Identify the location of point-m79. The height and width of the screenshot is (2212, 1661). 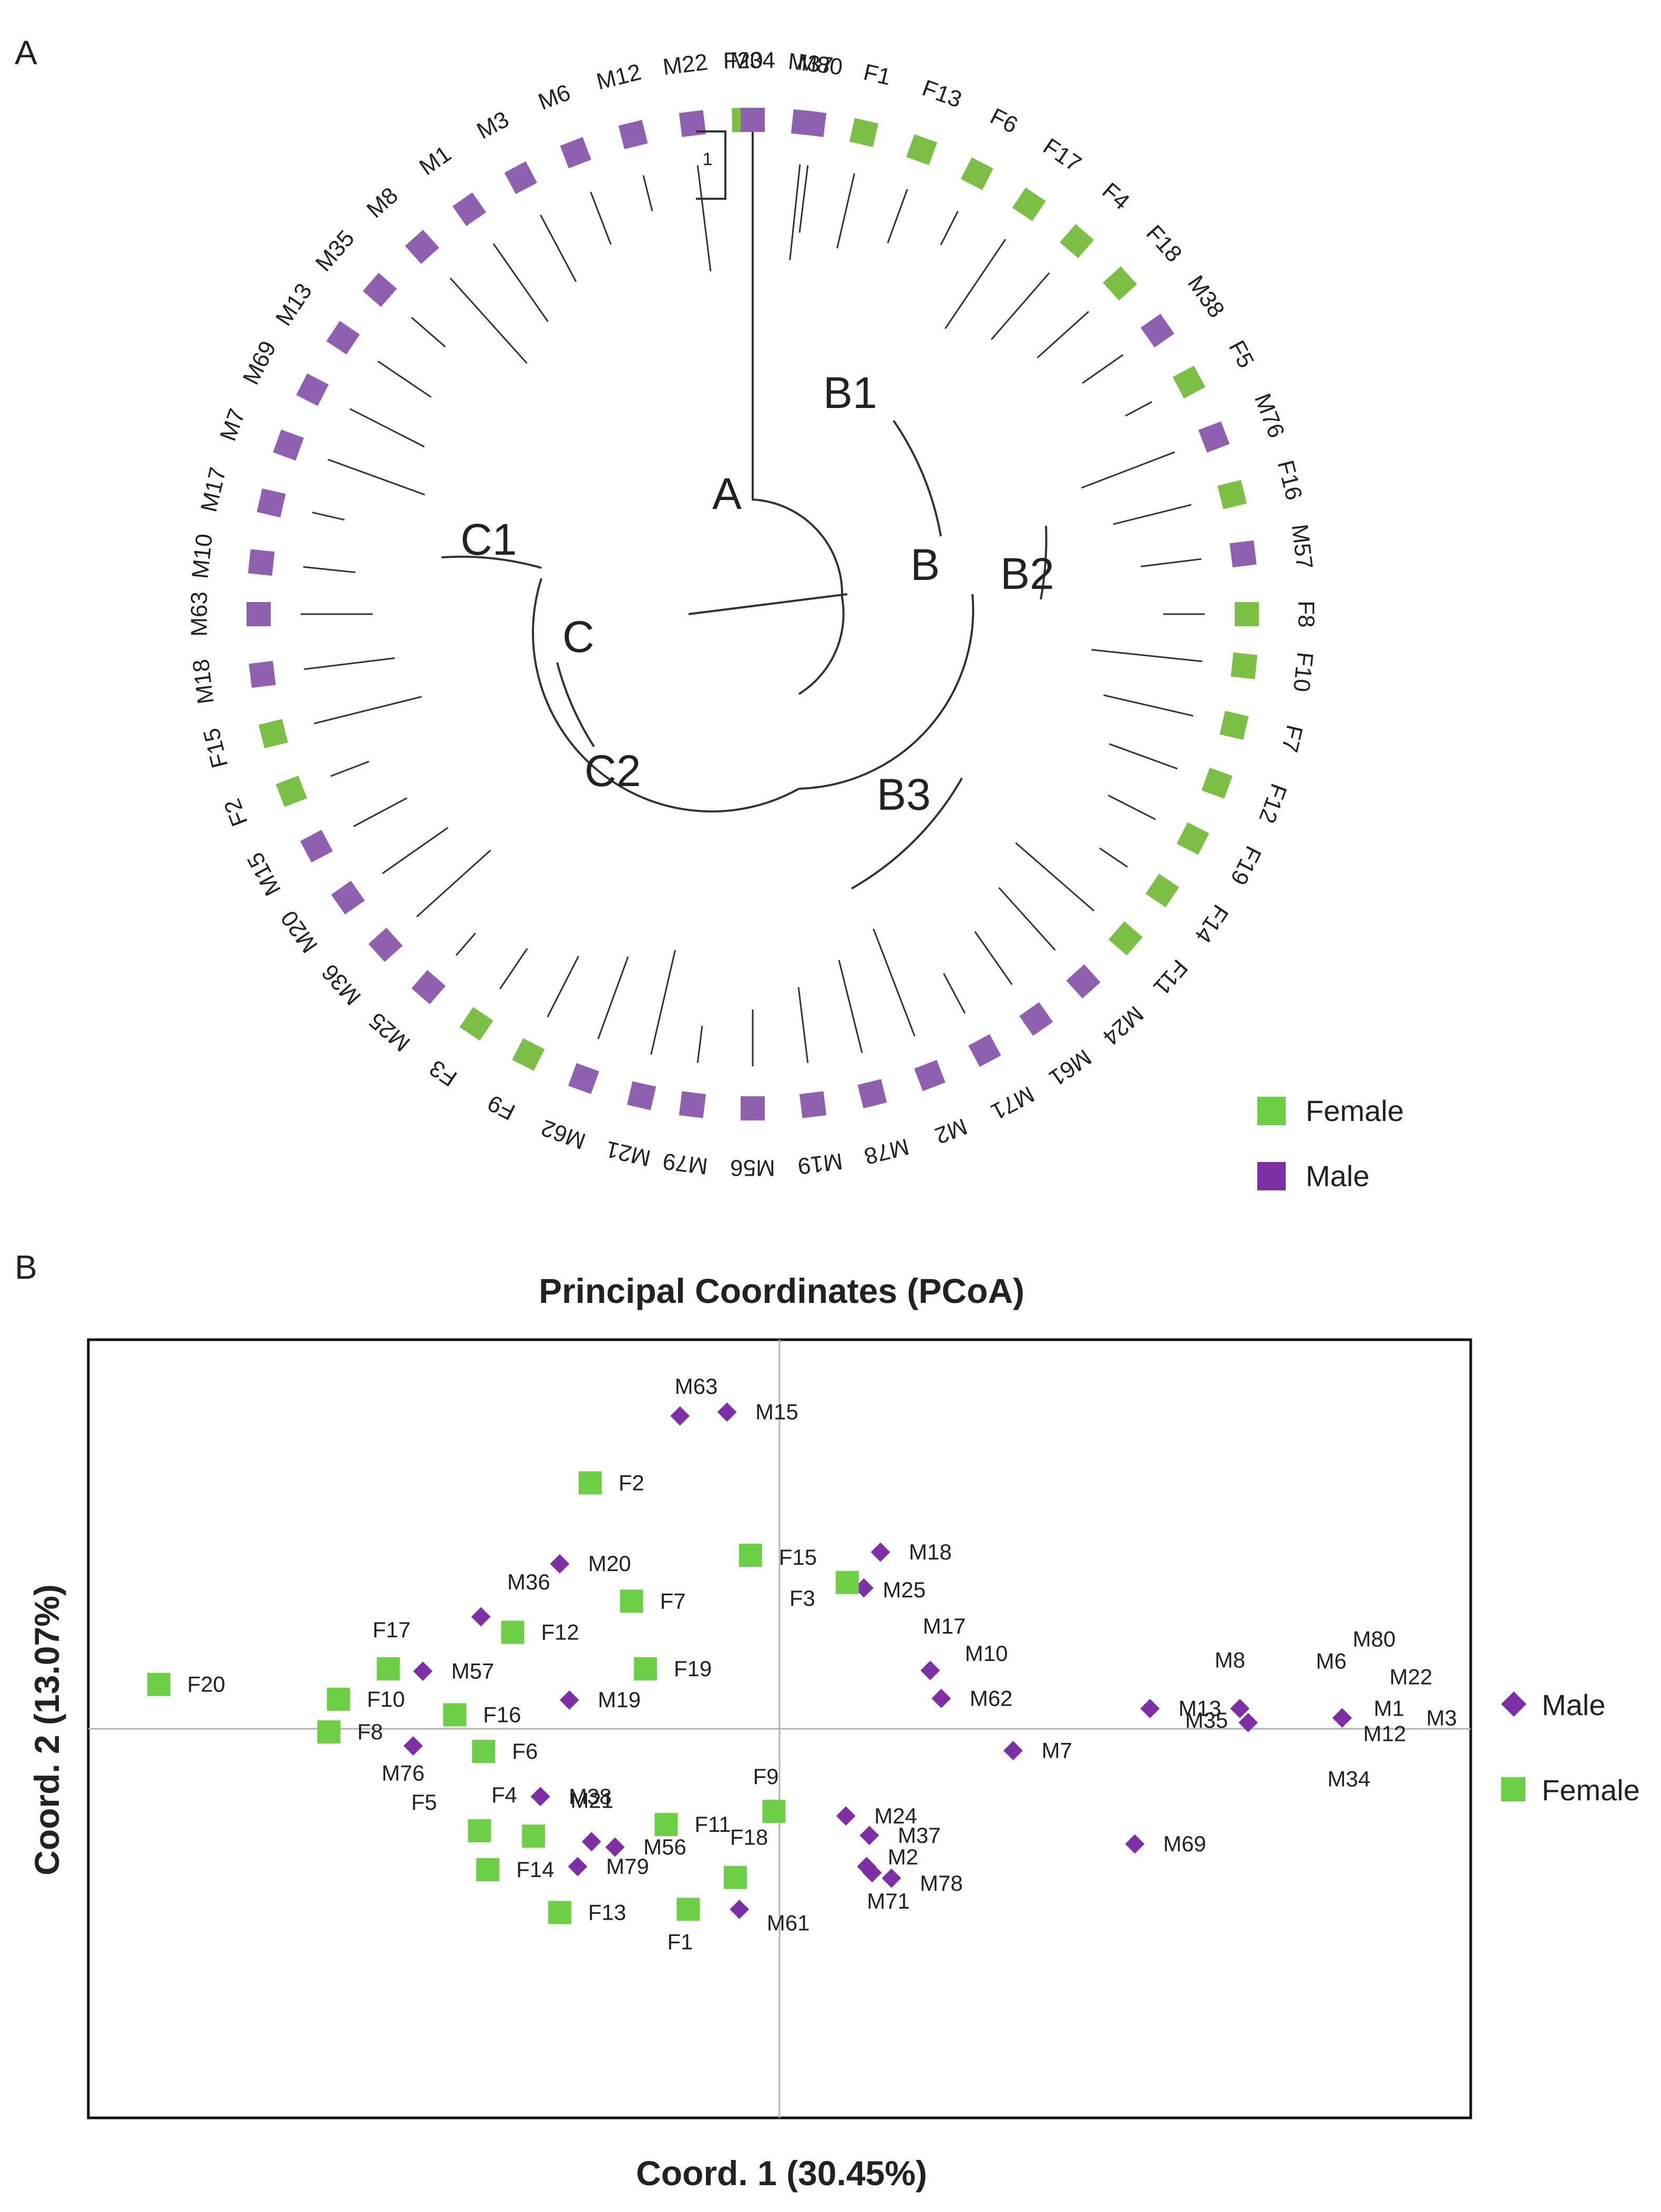
(578, 1867).